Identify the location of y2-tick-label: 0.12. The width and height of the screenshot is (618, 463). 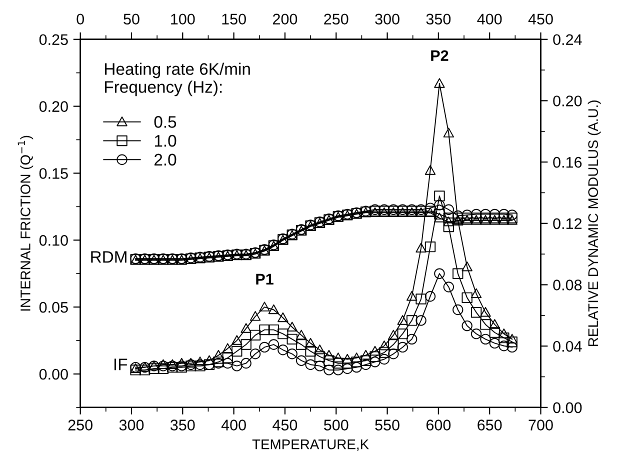
(567, 224).